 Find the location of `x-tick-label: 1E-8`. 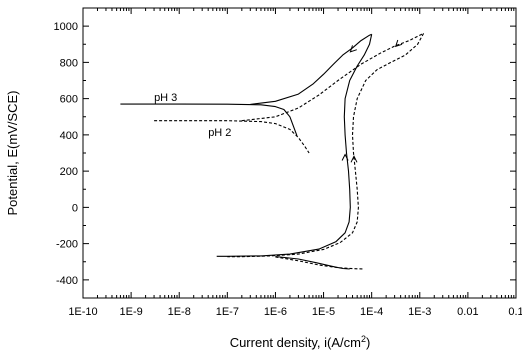

x-tick-label: 1E-8 is located at coordinates (179, 312).